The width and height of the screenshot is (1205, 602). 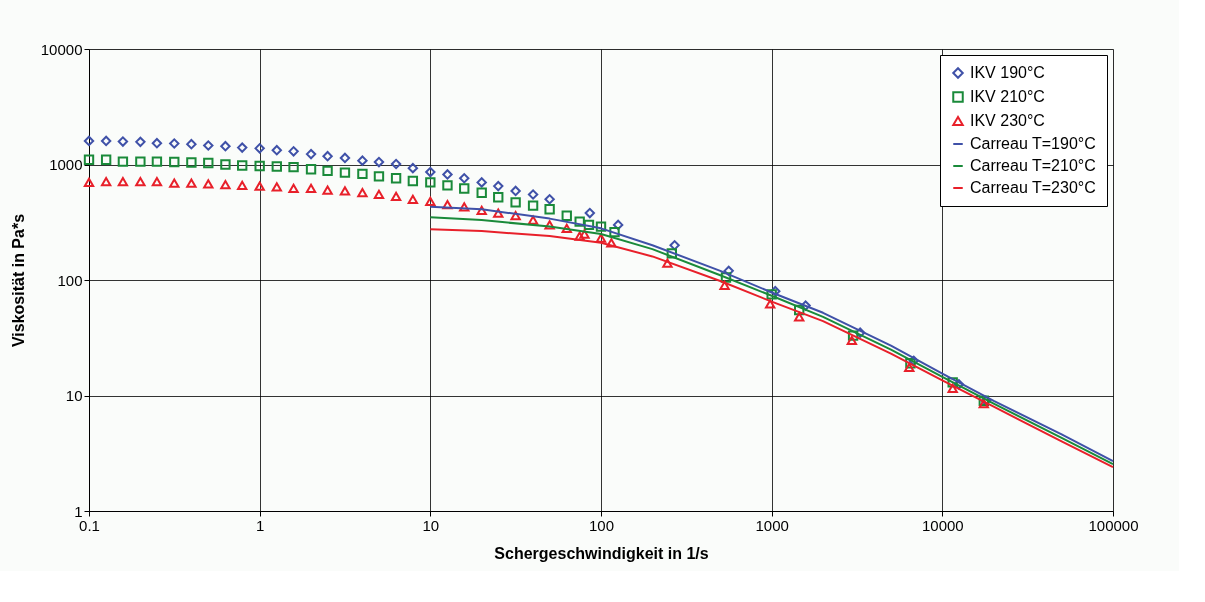 What do you see at coordinates (70, 280) in the screenshot?
I see `y-tick-label: 100` at bounding box center [70, 280].